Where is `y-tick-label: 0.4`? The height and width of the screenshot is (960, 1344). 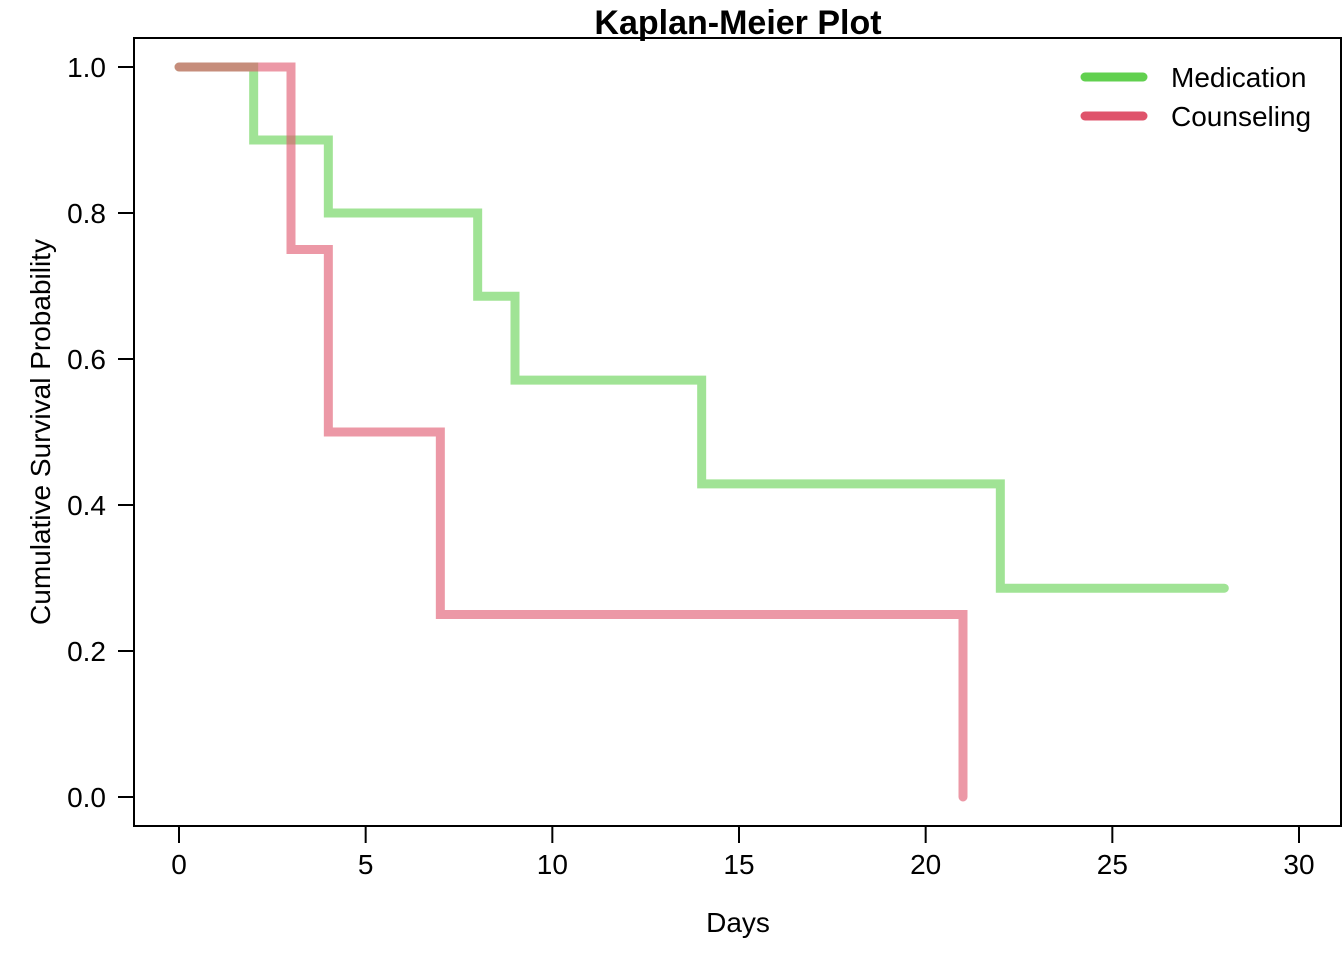
y-tick-label: 0.4 is located at coordinates (86, 505).